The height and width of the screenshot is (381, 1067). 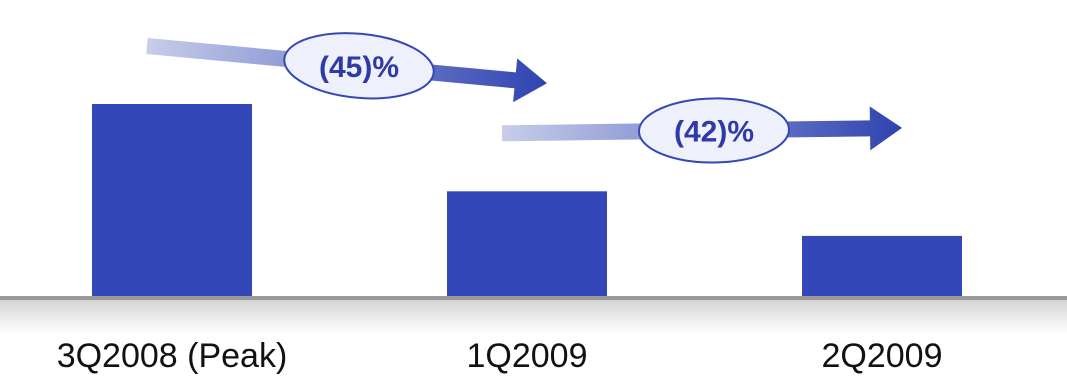 I want to click on change-label-0: (45)%, so click(x=359, y=67).